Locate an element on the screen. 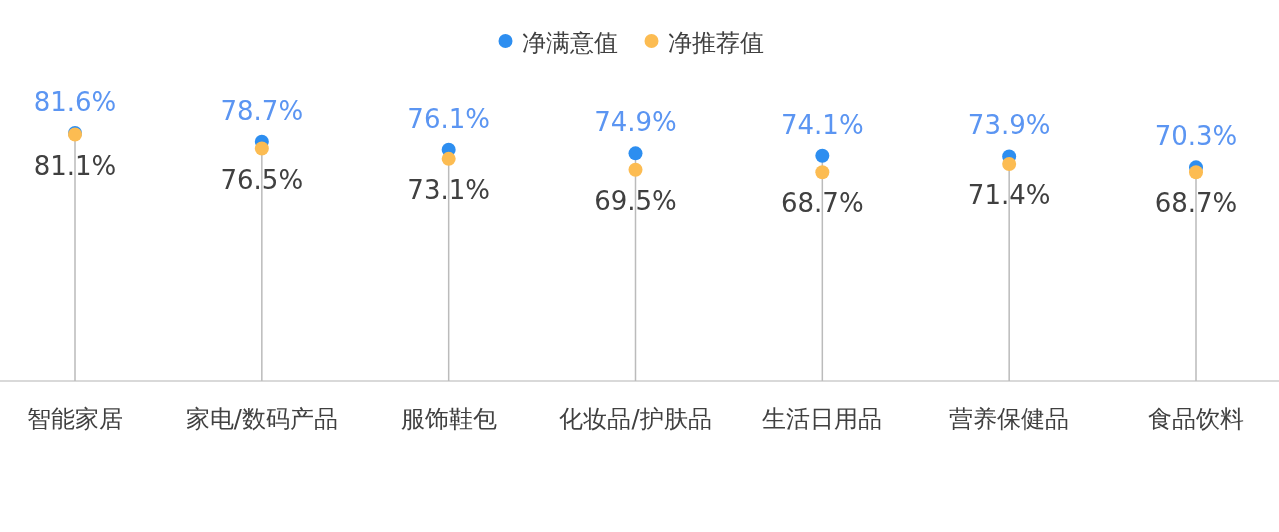  data-label: 78.7% is located at coordinates (262, 110).